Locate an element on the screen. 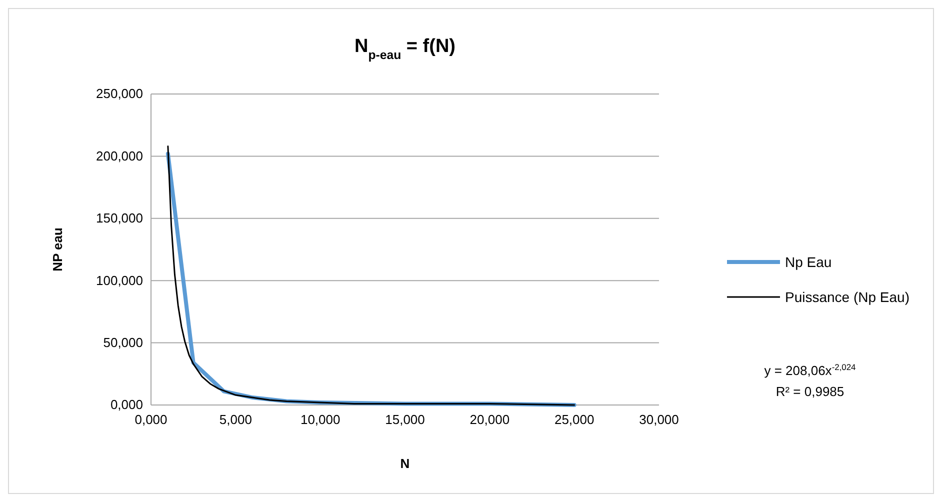 Image resolution: width=942 pixels, height=502 pixels. y-tick-label: 50,000 is located at coordinates (123, 342).